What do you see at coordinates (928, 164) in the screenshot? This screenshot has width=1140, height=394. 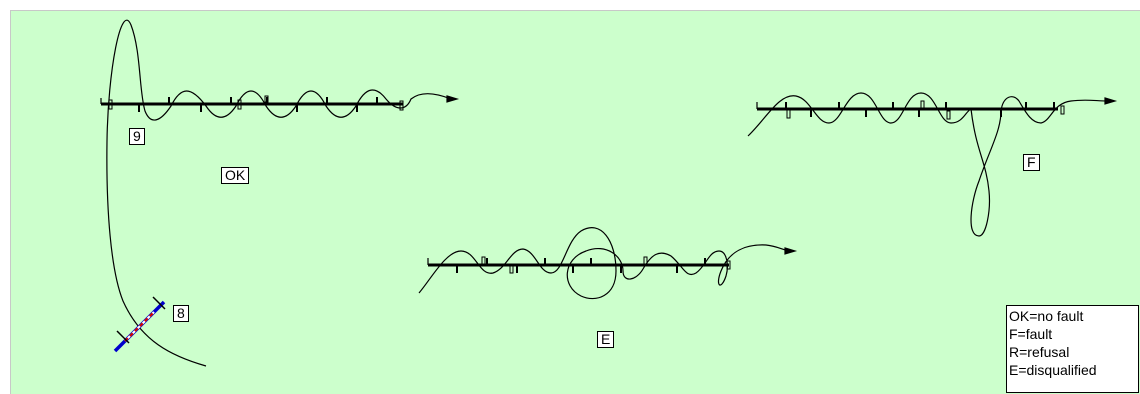 I see `path-right` at bounding box center [928, 164].